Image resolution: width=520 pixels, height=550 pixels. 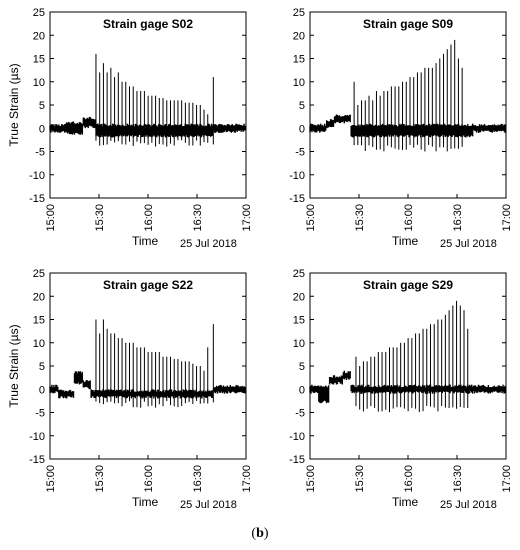 What do you see at coordinates (148, 24) in the screenshot?
I see `chart-title: Strain gage S02` at bounding box center [148, 24].